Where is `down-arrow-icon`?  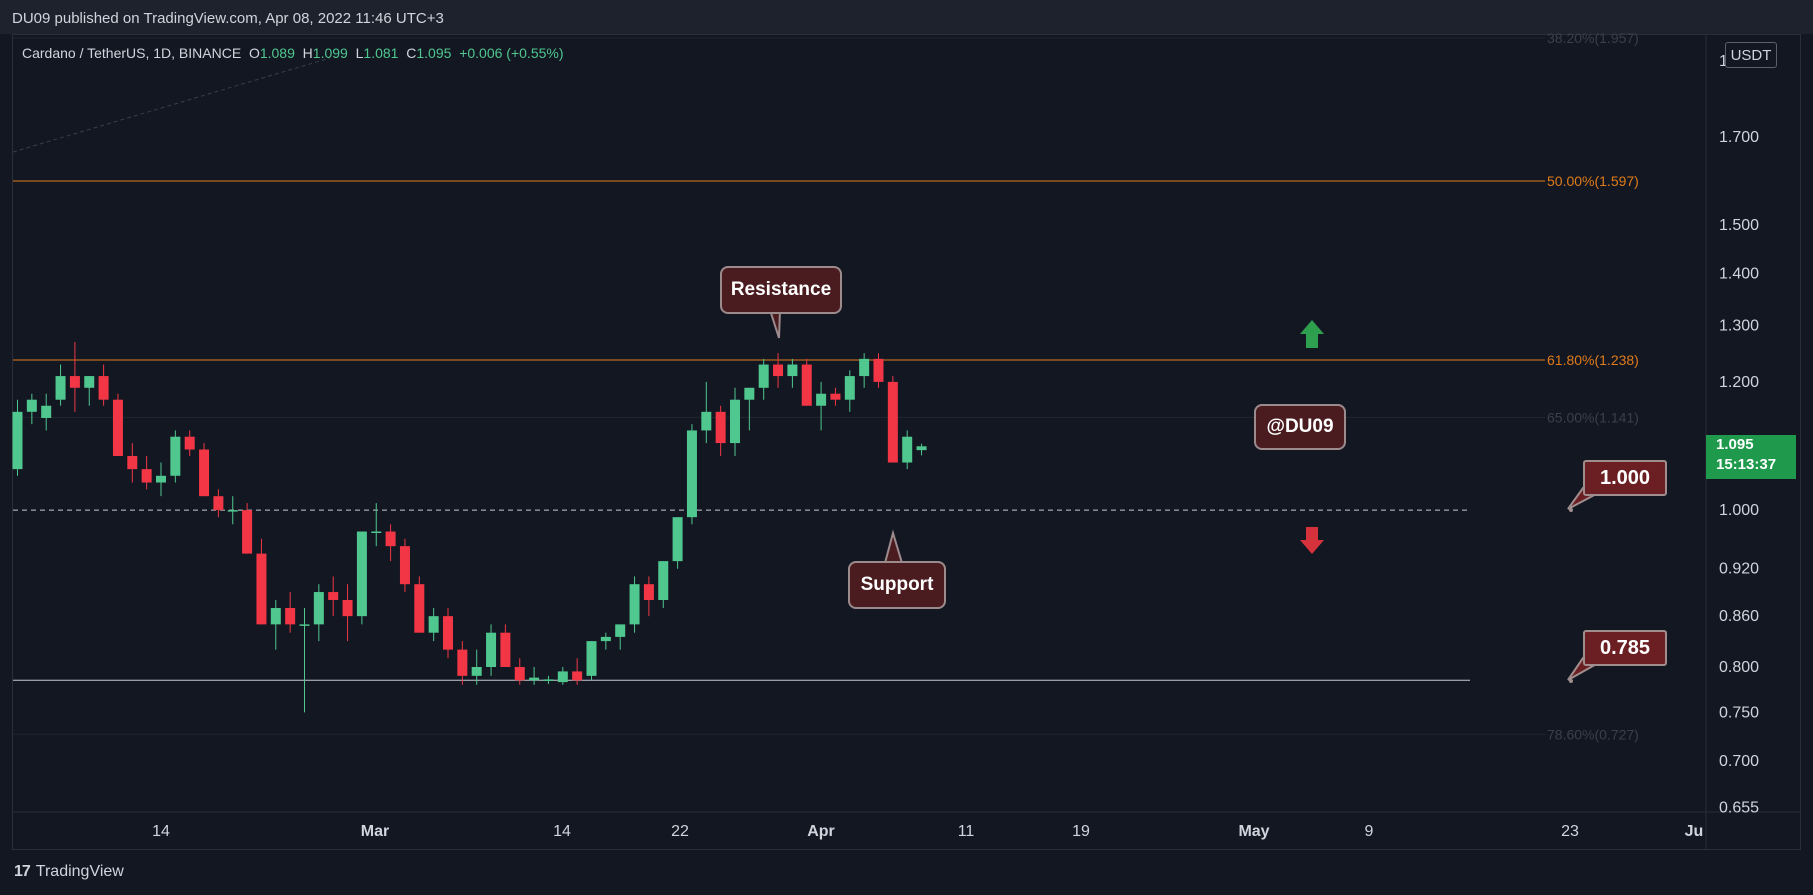 down-arrow-icon is located at coordinates (1312, 540).